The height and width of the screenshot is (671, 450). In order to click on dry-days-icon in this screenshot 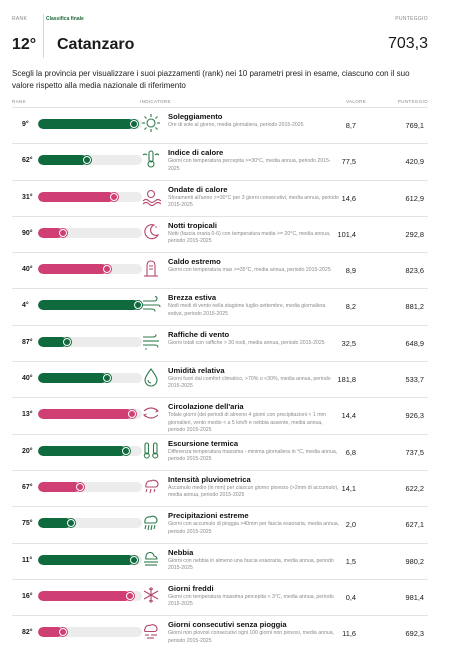, I will do `click(151, 631)`.